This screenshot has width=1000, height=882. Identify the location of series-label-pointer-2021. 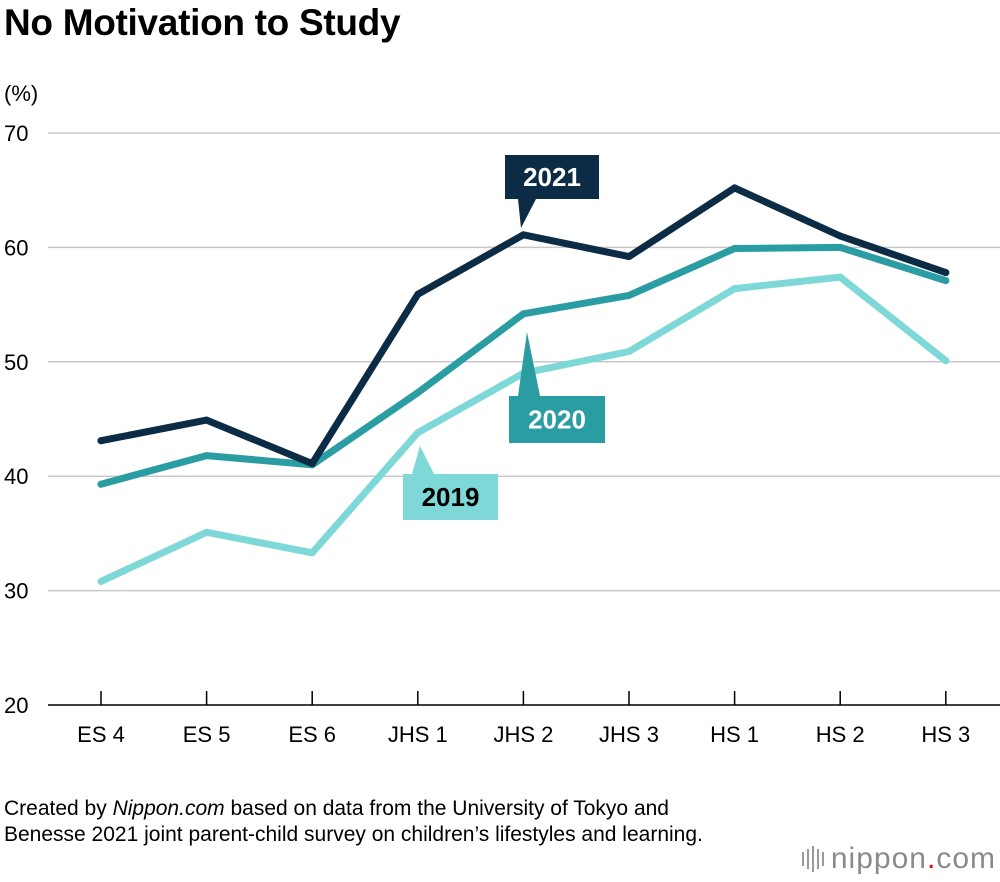
(527, 213).